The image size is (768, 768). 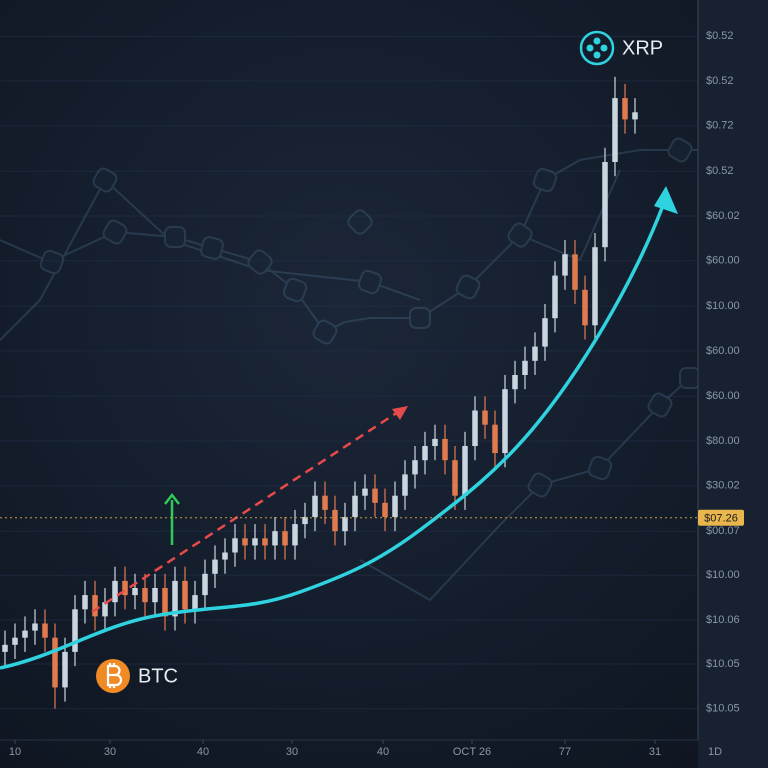 I want to click on y-axis-panel, so click(x=733, y=384).